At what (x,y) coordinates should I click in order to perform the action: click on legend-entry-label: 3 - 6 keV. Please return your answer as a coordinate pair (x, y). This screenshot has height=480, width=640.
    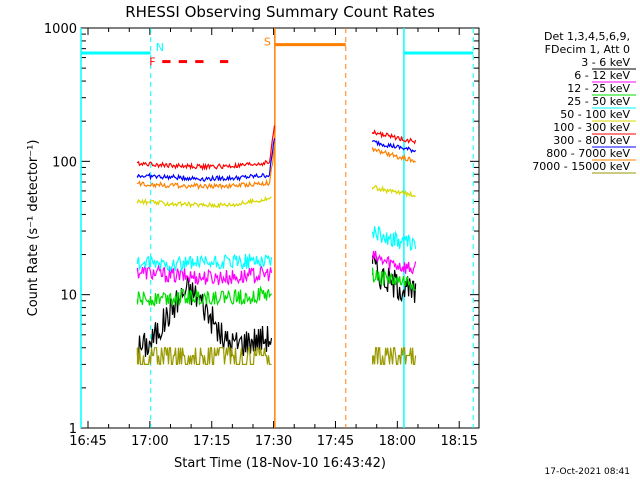
    Looking at the image, I should click on (605, 62).